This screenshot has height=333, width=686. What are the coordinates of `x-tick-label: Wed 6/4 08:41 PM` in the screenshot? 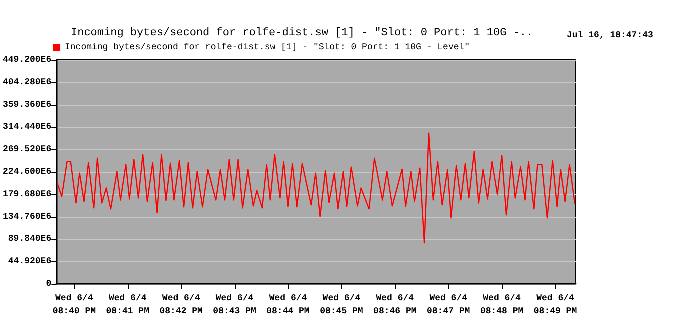 It's located at (128, 305).